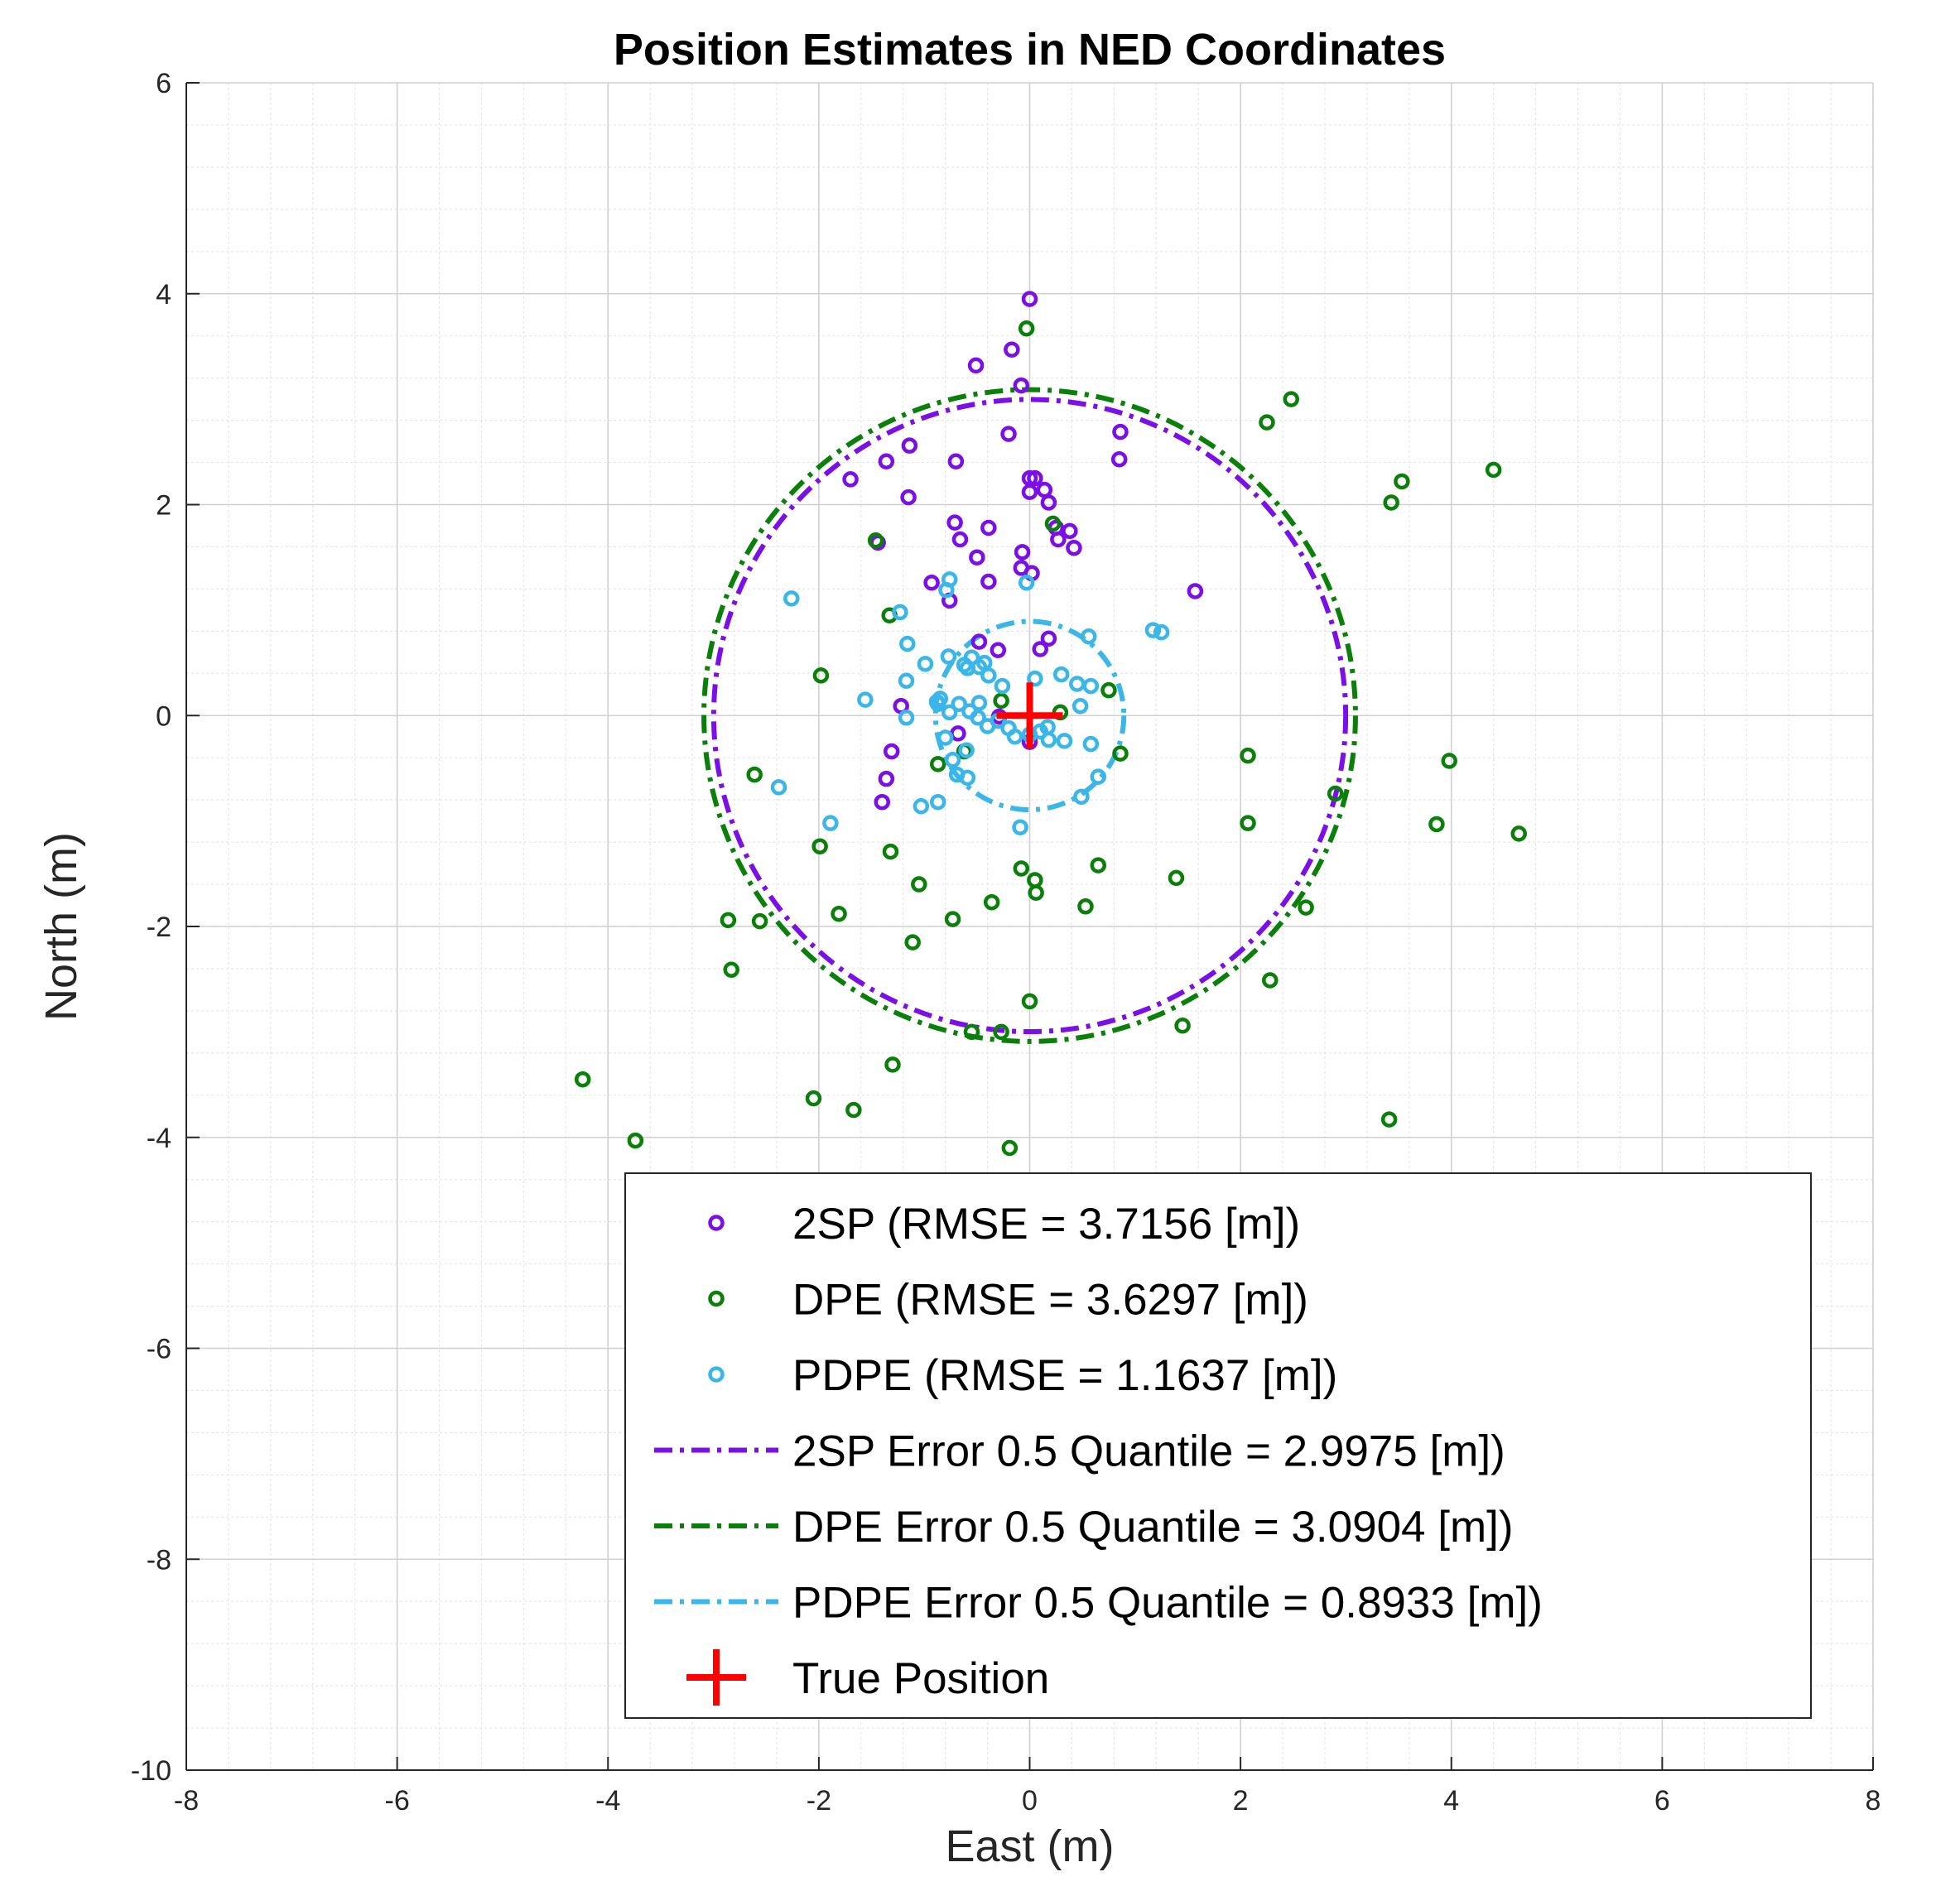 The height and width of the screenshot is (1896, 1960). What do you see at coordinates (1241, 1801) in the screenshot?
I see `x-tick-label: 2` at bounding box center [1241, 1801].